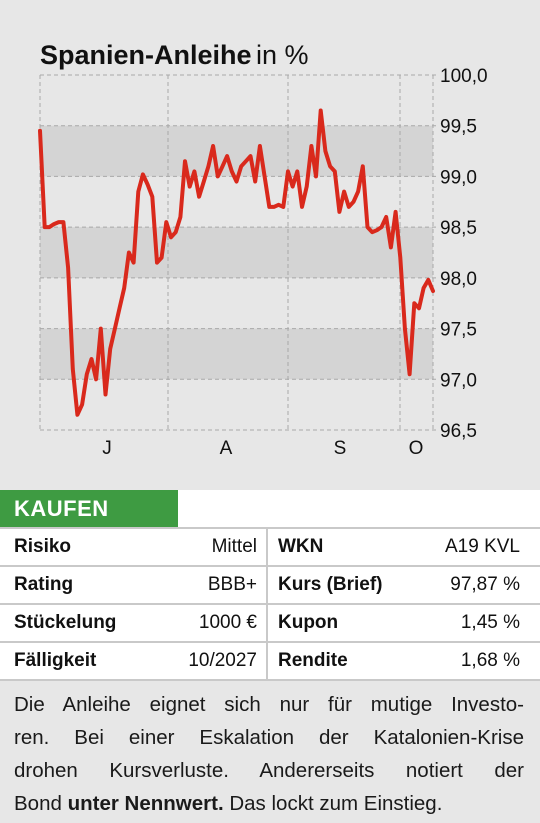 The height and width of the screenshot is (823, 540). Describe the element at coordinates (270, 547) in the screenshot. I see `table-row: Risiko Mittel WKN A19 KVL` at that location.